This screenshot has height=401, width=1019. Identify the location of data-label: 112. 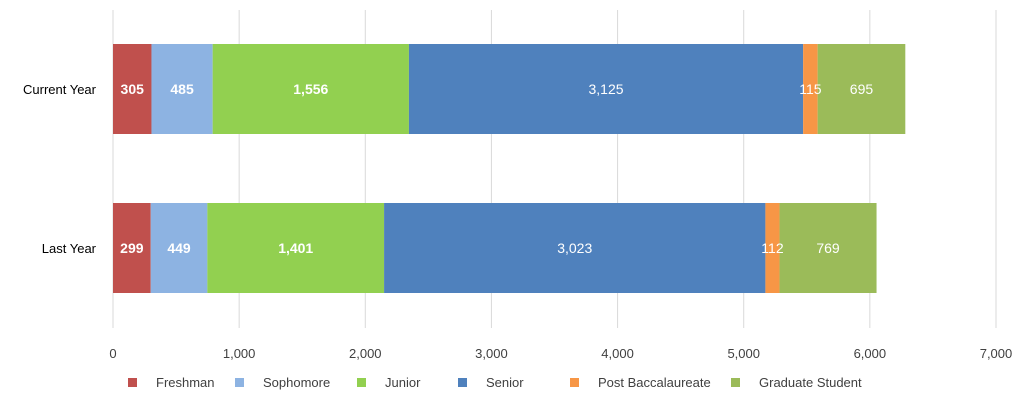
(772, 248).